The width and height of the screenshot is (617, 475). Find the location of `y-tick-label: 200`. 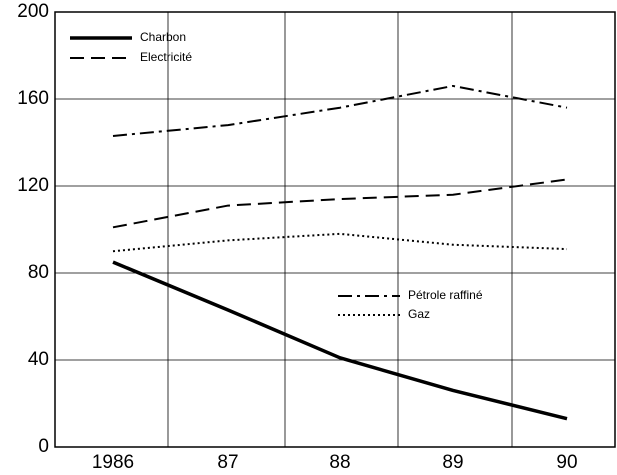

y-tick-label: 200 is located at coordinates (33, 11).